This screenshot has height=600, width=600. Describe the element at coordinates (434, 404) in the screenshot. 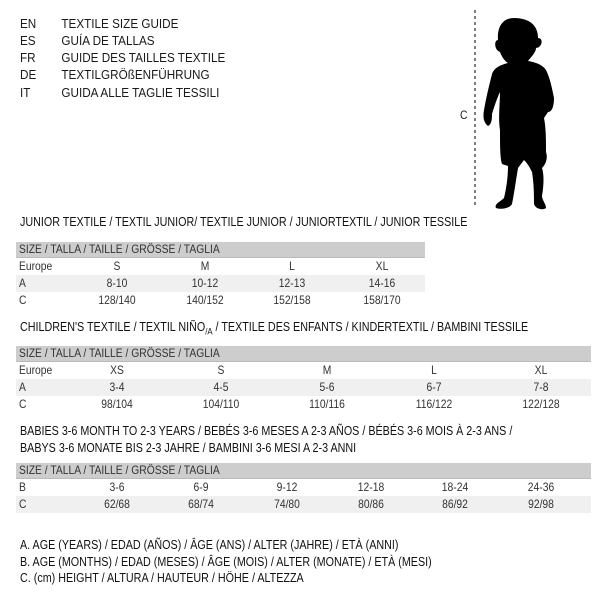

I see `cell: 116/122` at that location.